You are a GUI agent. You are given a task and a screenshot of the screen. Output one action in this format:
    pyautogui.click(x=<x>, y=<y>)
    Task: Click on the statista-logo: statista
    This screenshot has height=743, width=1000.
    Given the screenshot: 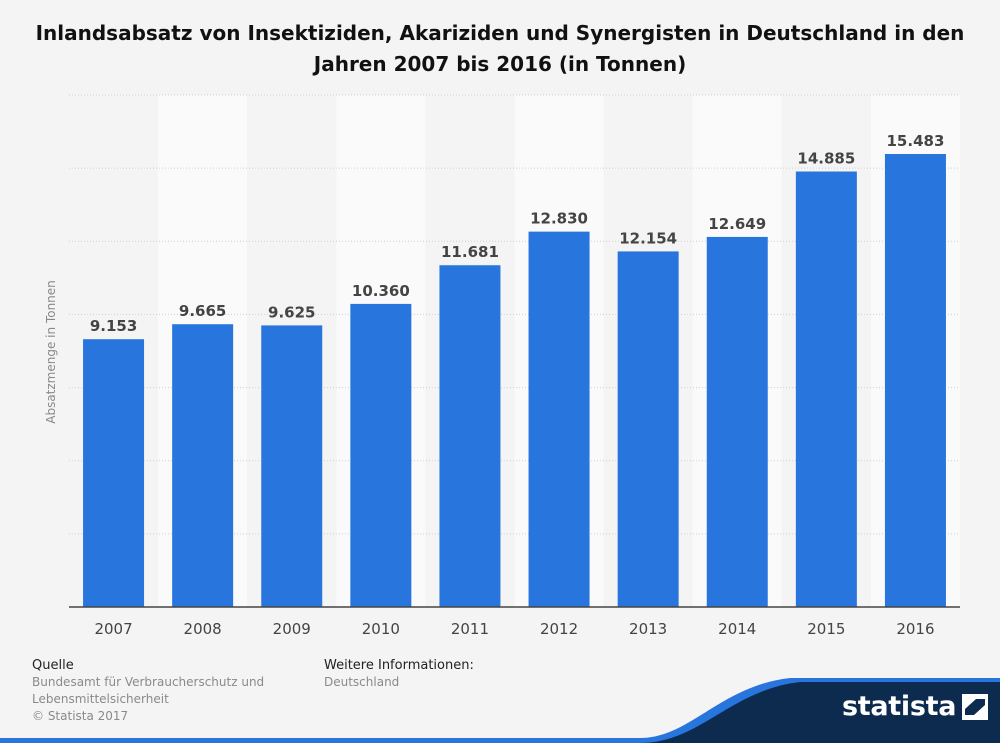 What is the action you would take?
    pyautogui.click(x=915, y=706)
    